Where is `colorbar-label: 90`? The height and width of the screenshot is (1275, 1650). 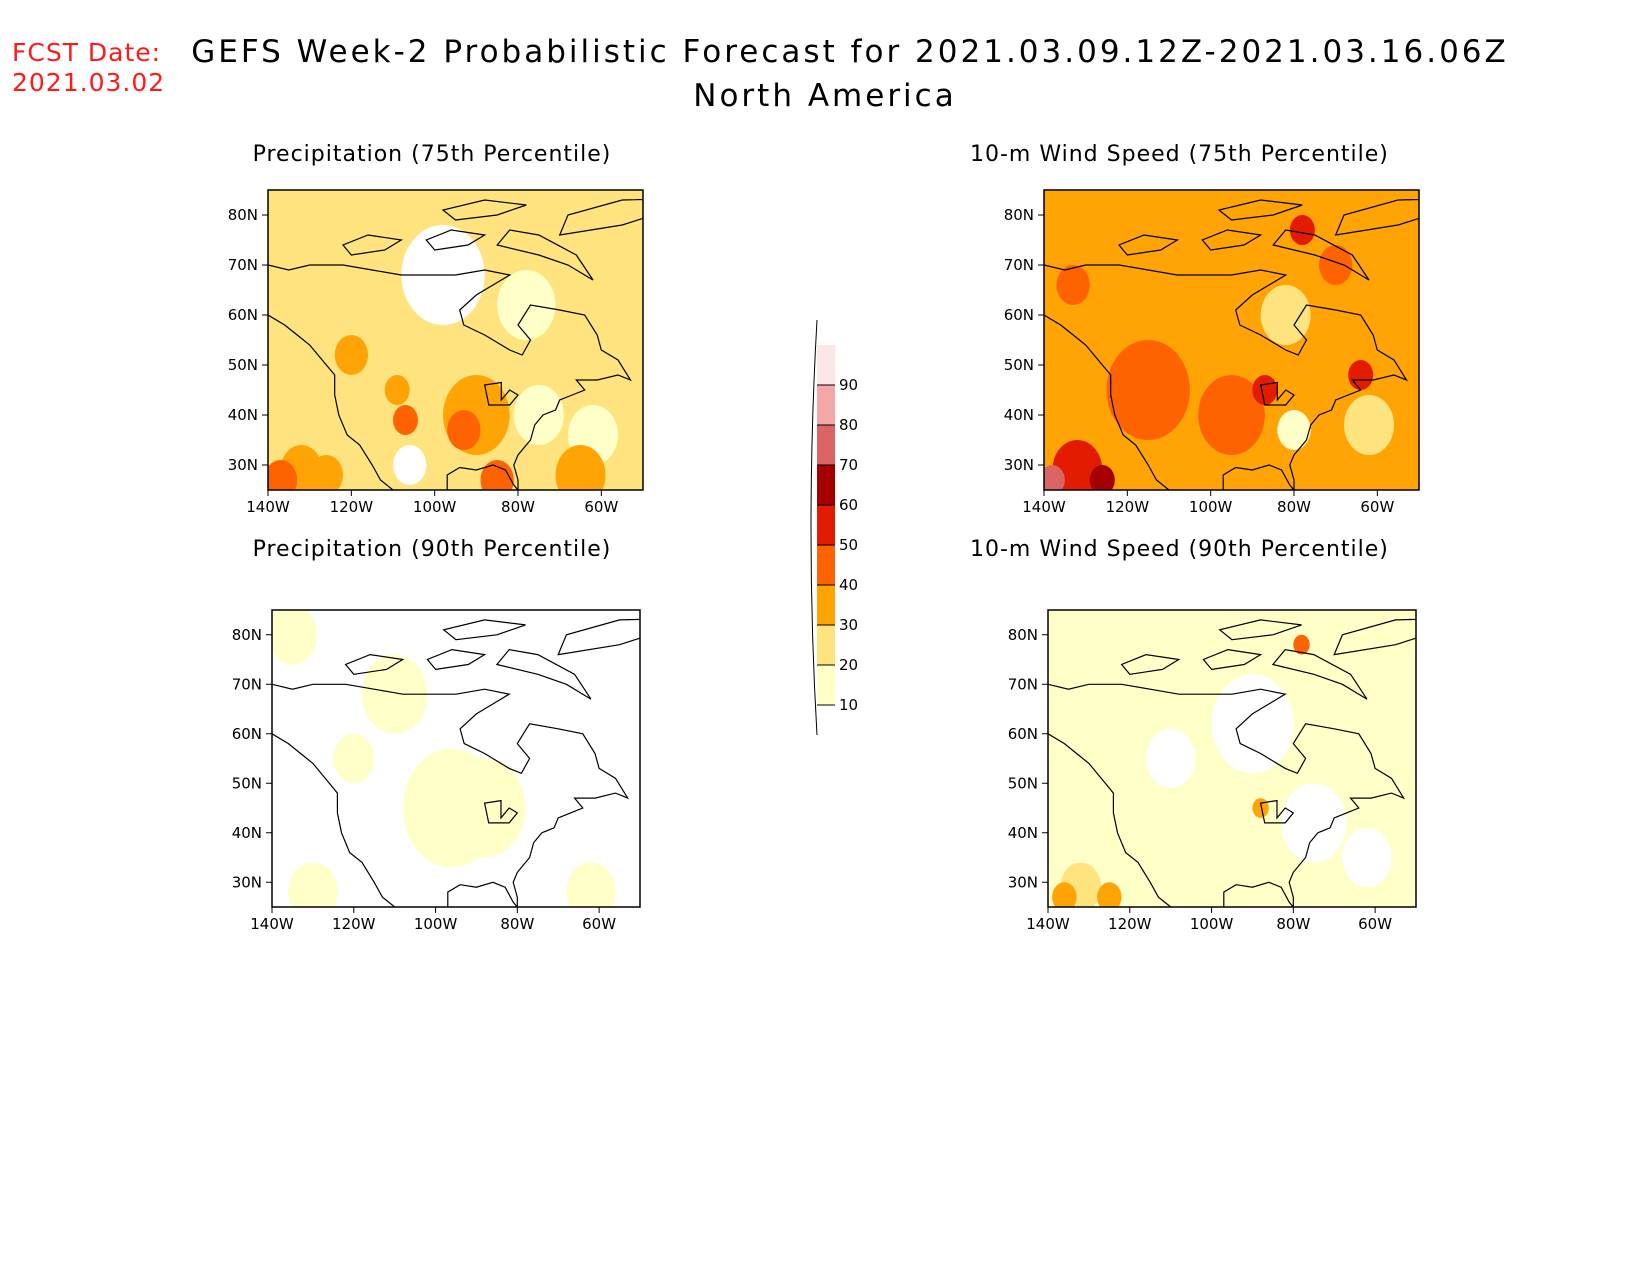 colorbar-label: 90 is located at coordinates (848, 385).